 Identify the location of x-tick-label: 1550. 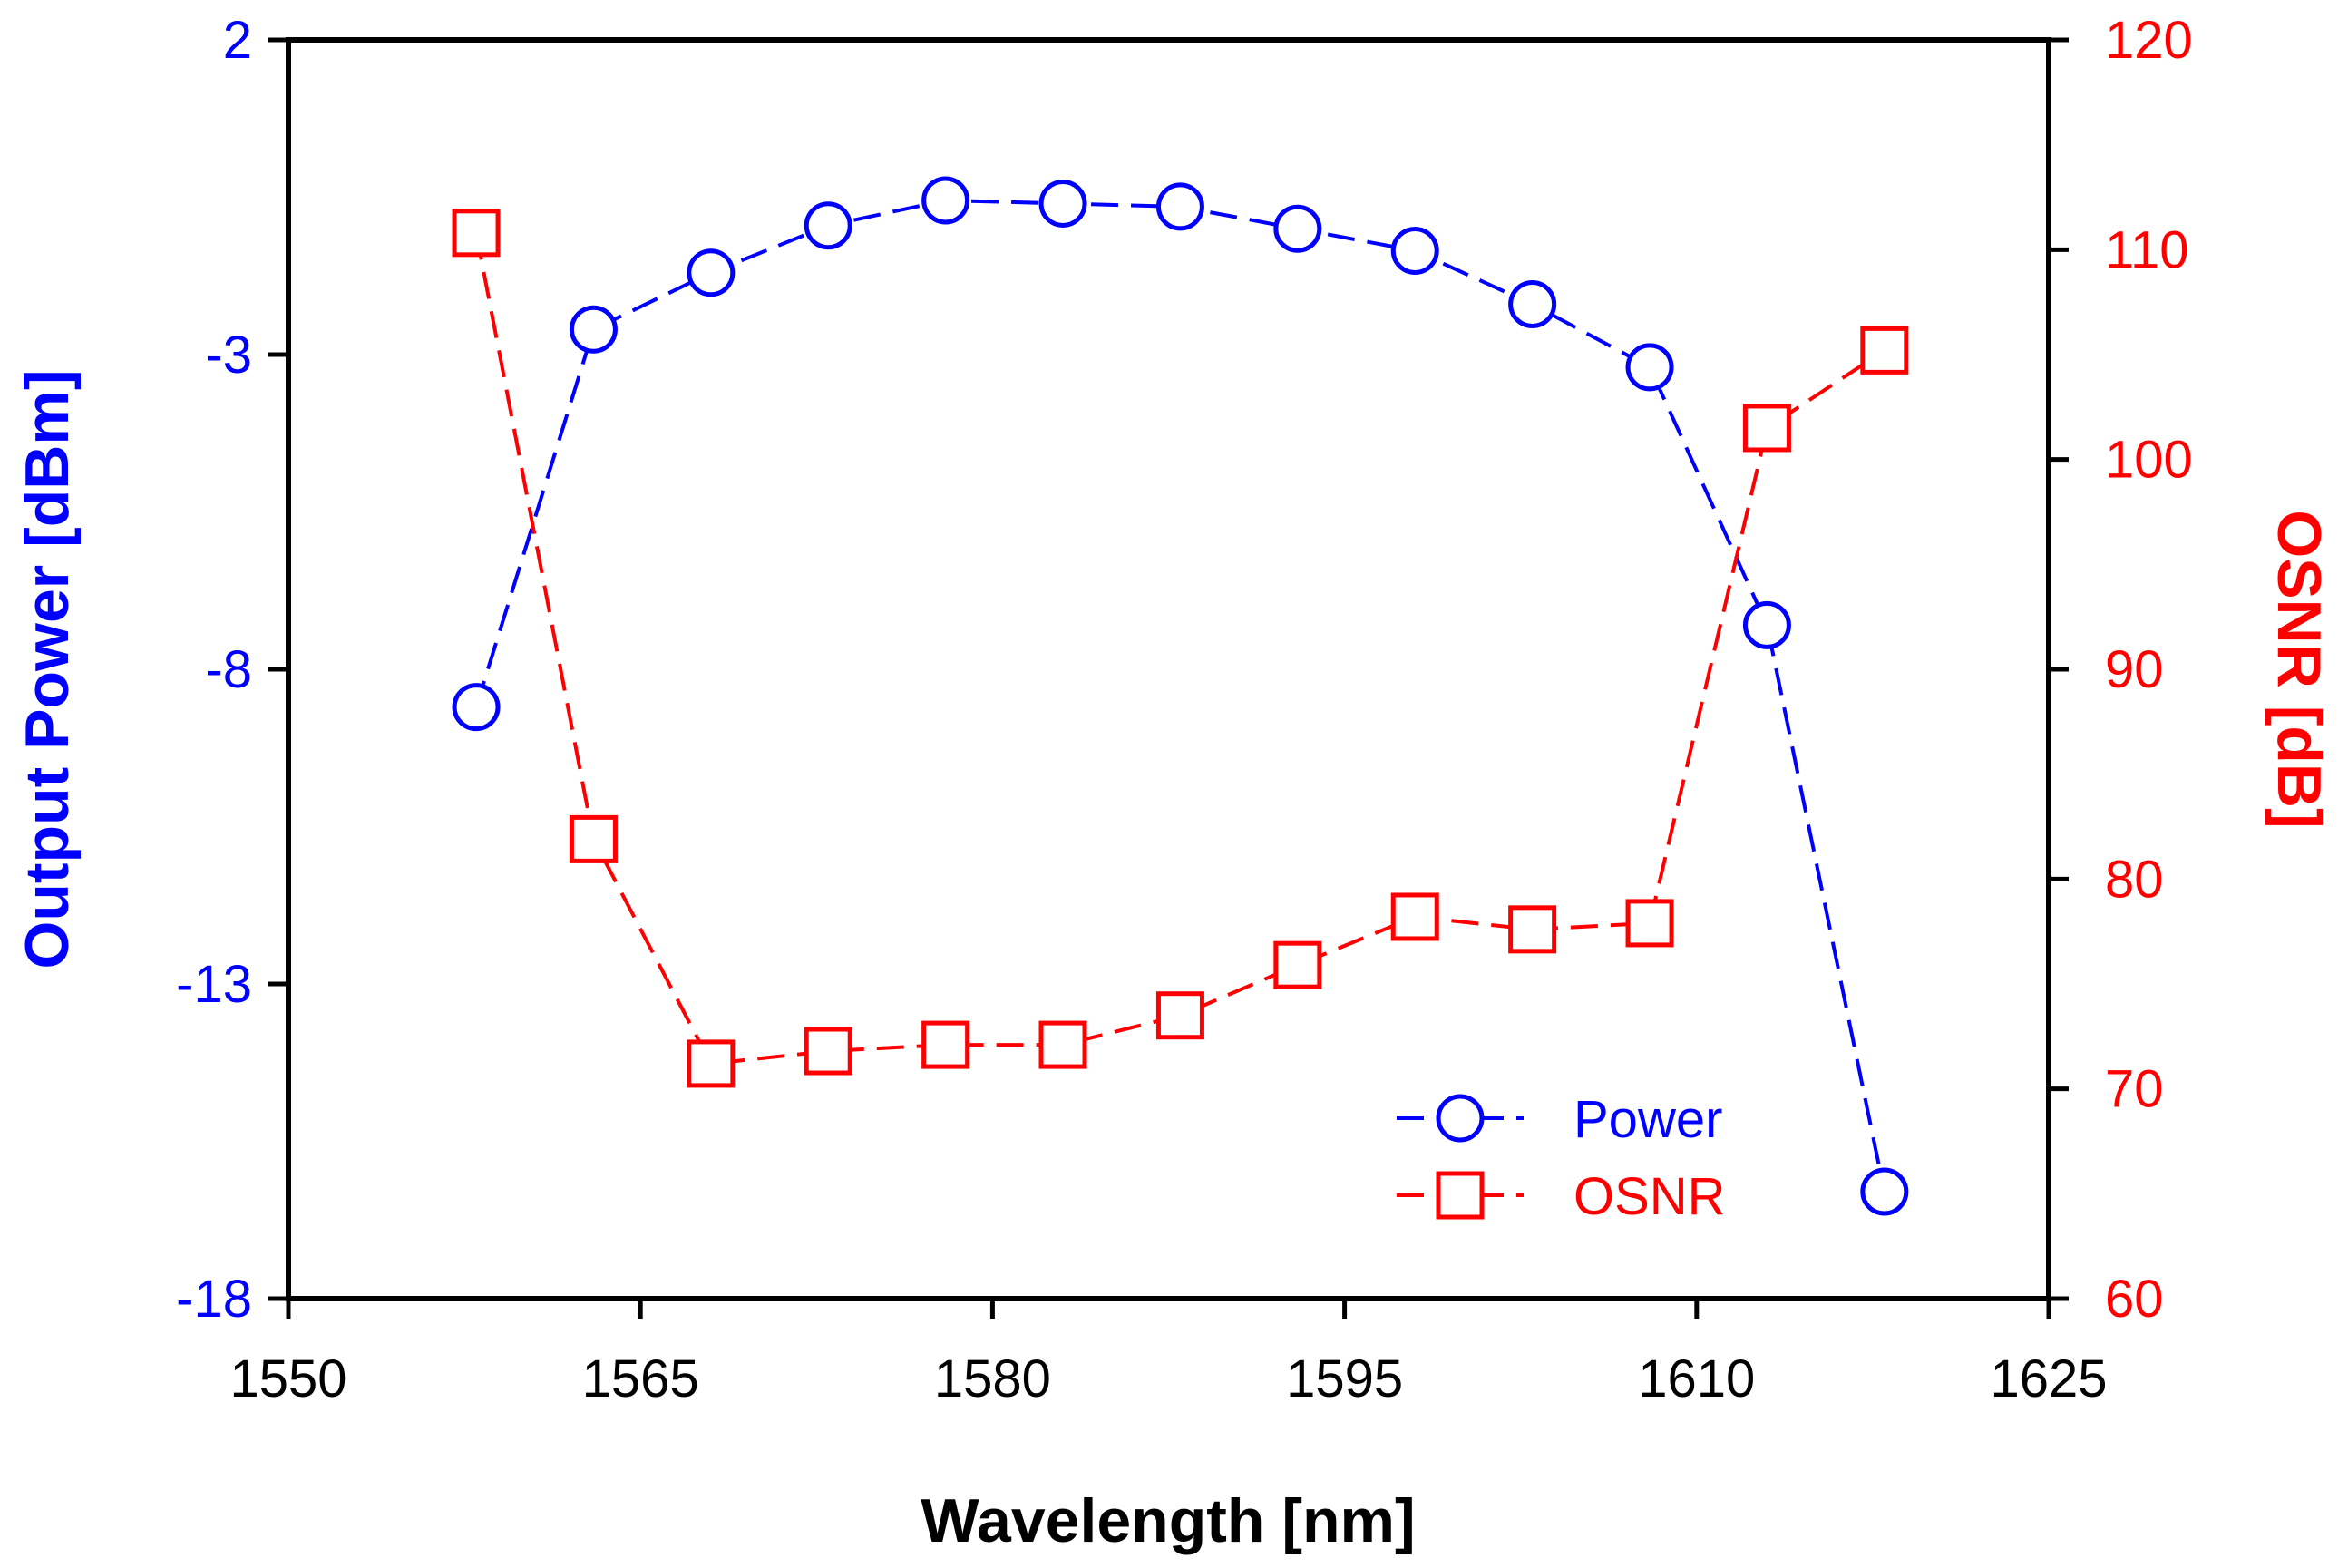
(287, 1378).